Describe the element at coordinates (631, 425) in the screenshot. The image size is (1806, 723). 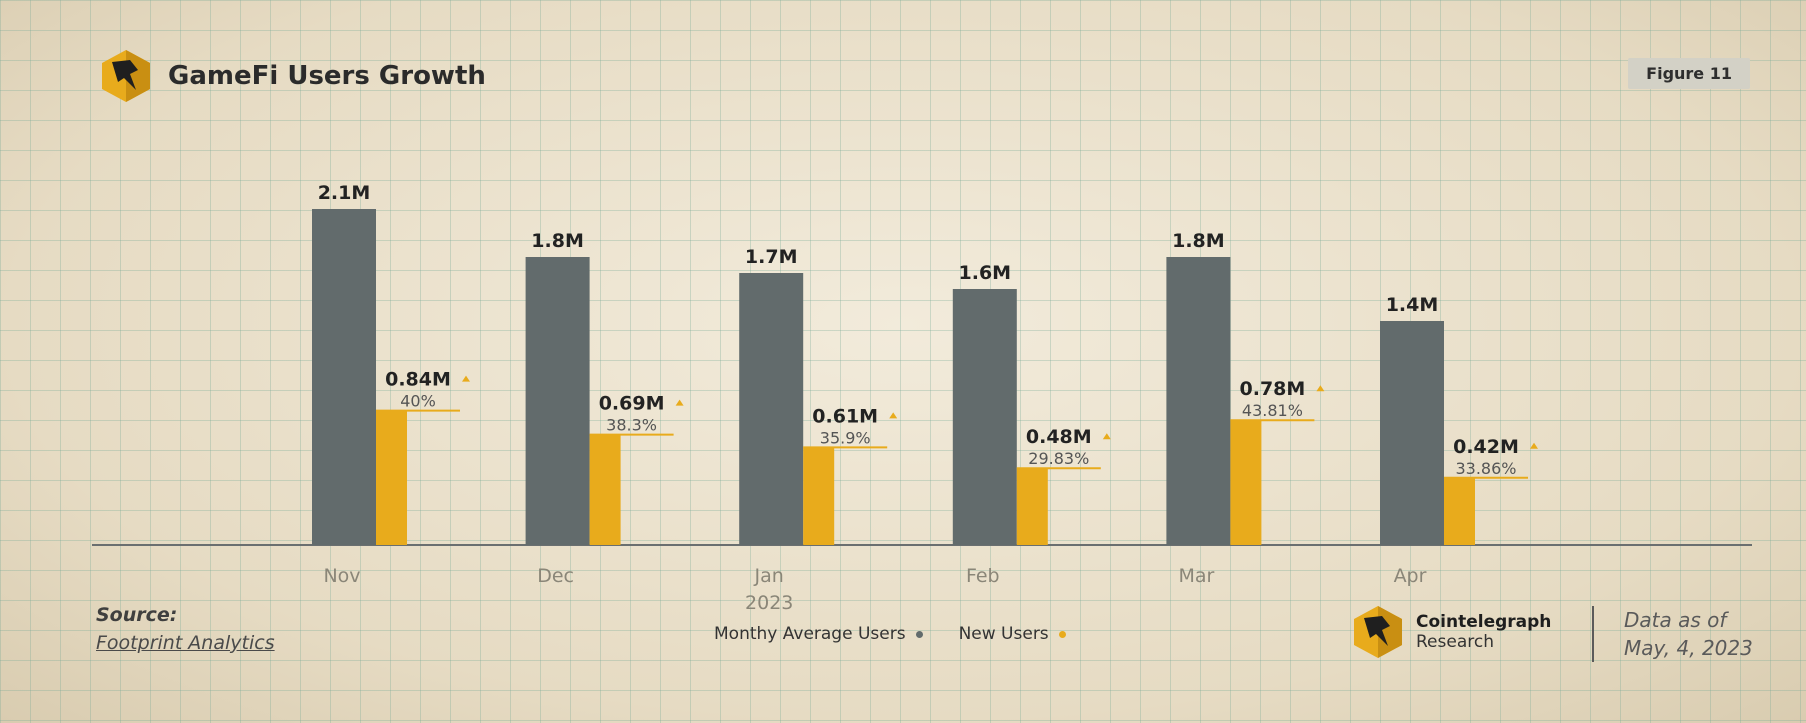
I see `share-new-dec: 38.3%` at that location.